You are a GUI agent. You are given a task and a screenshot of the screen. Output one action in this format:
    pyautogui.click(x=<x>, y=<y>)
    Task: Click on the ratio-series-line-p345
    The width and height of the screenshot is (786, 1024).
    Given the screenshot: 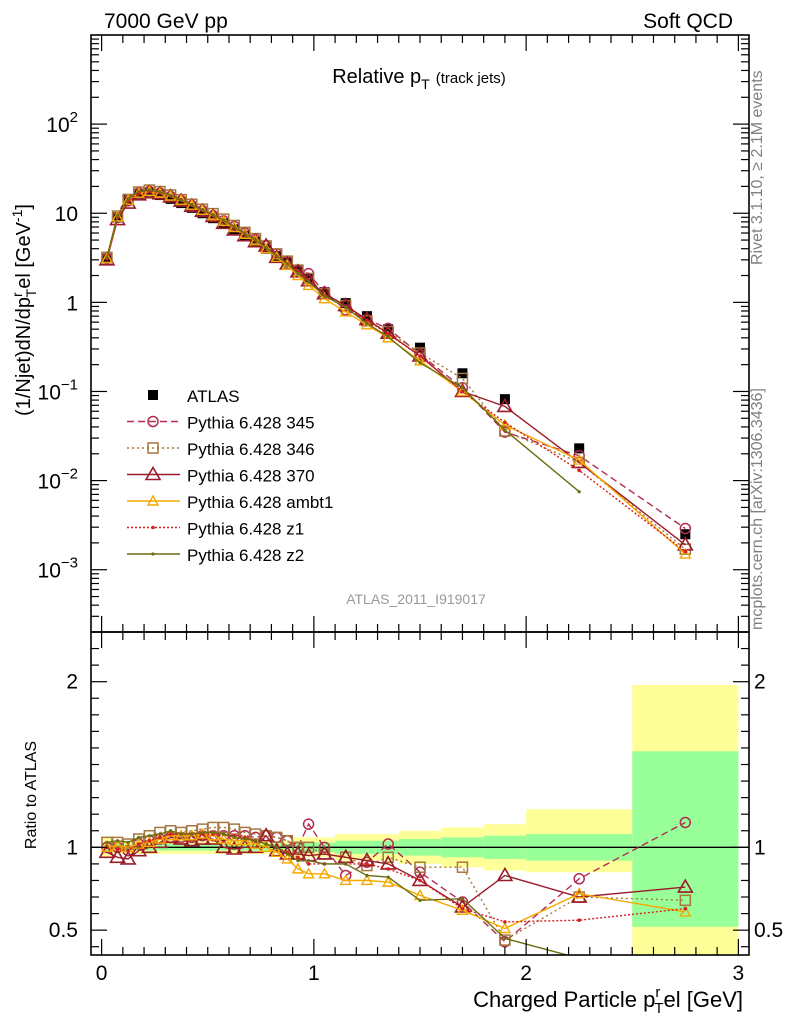 What is the action you would take?
    pyautogui.click(x=396, y=882)
    